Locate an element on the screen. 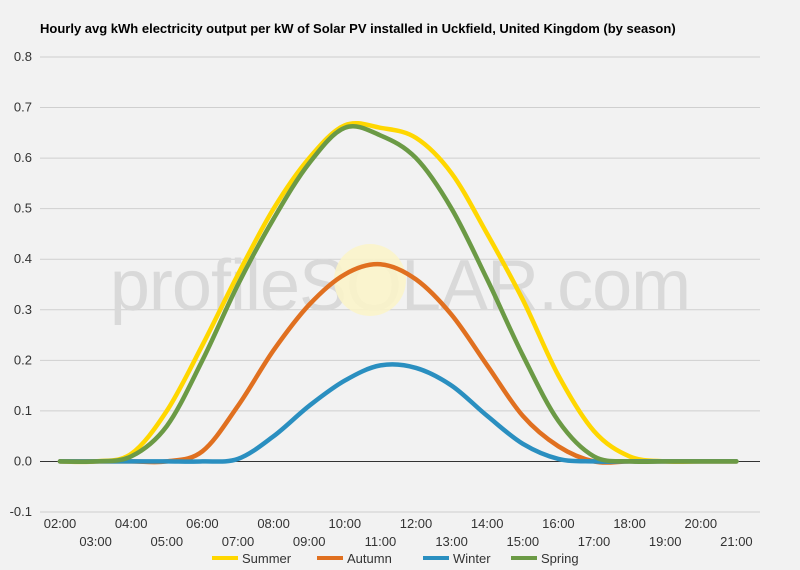 The image size is (800, 570). x-tick-label: 10:00 is located at coordinates (345, 523).